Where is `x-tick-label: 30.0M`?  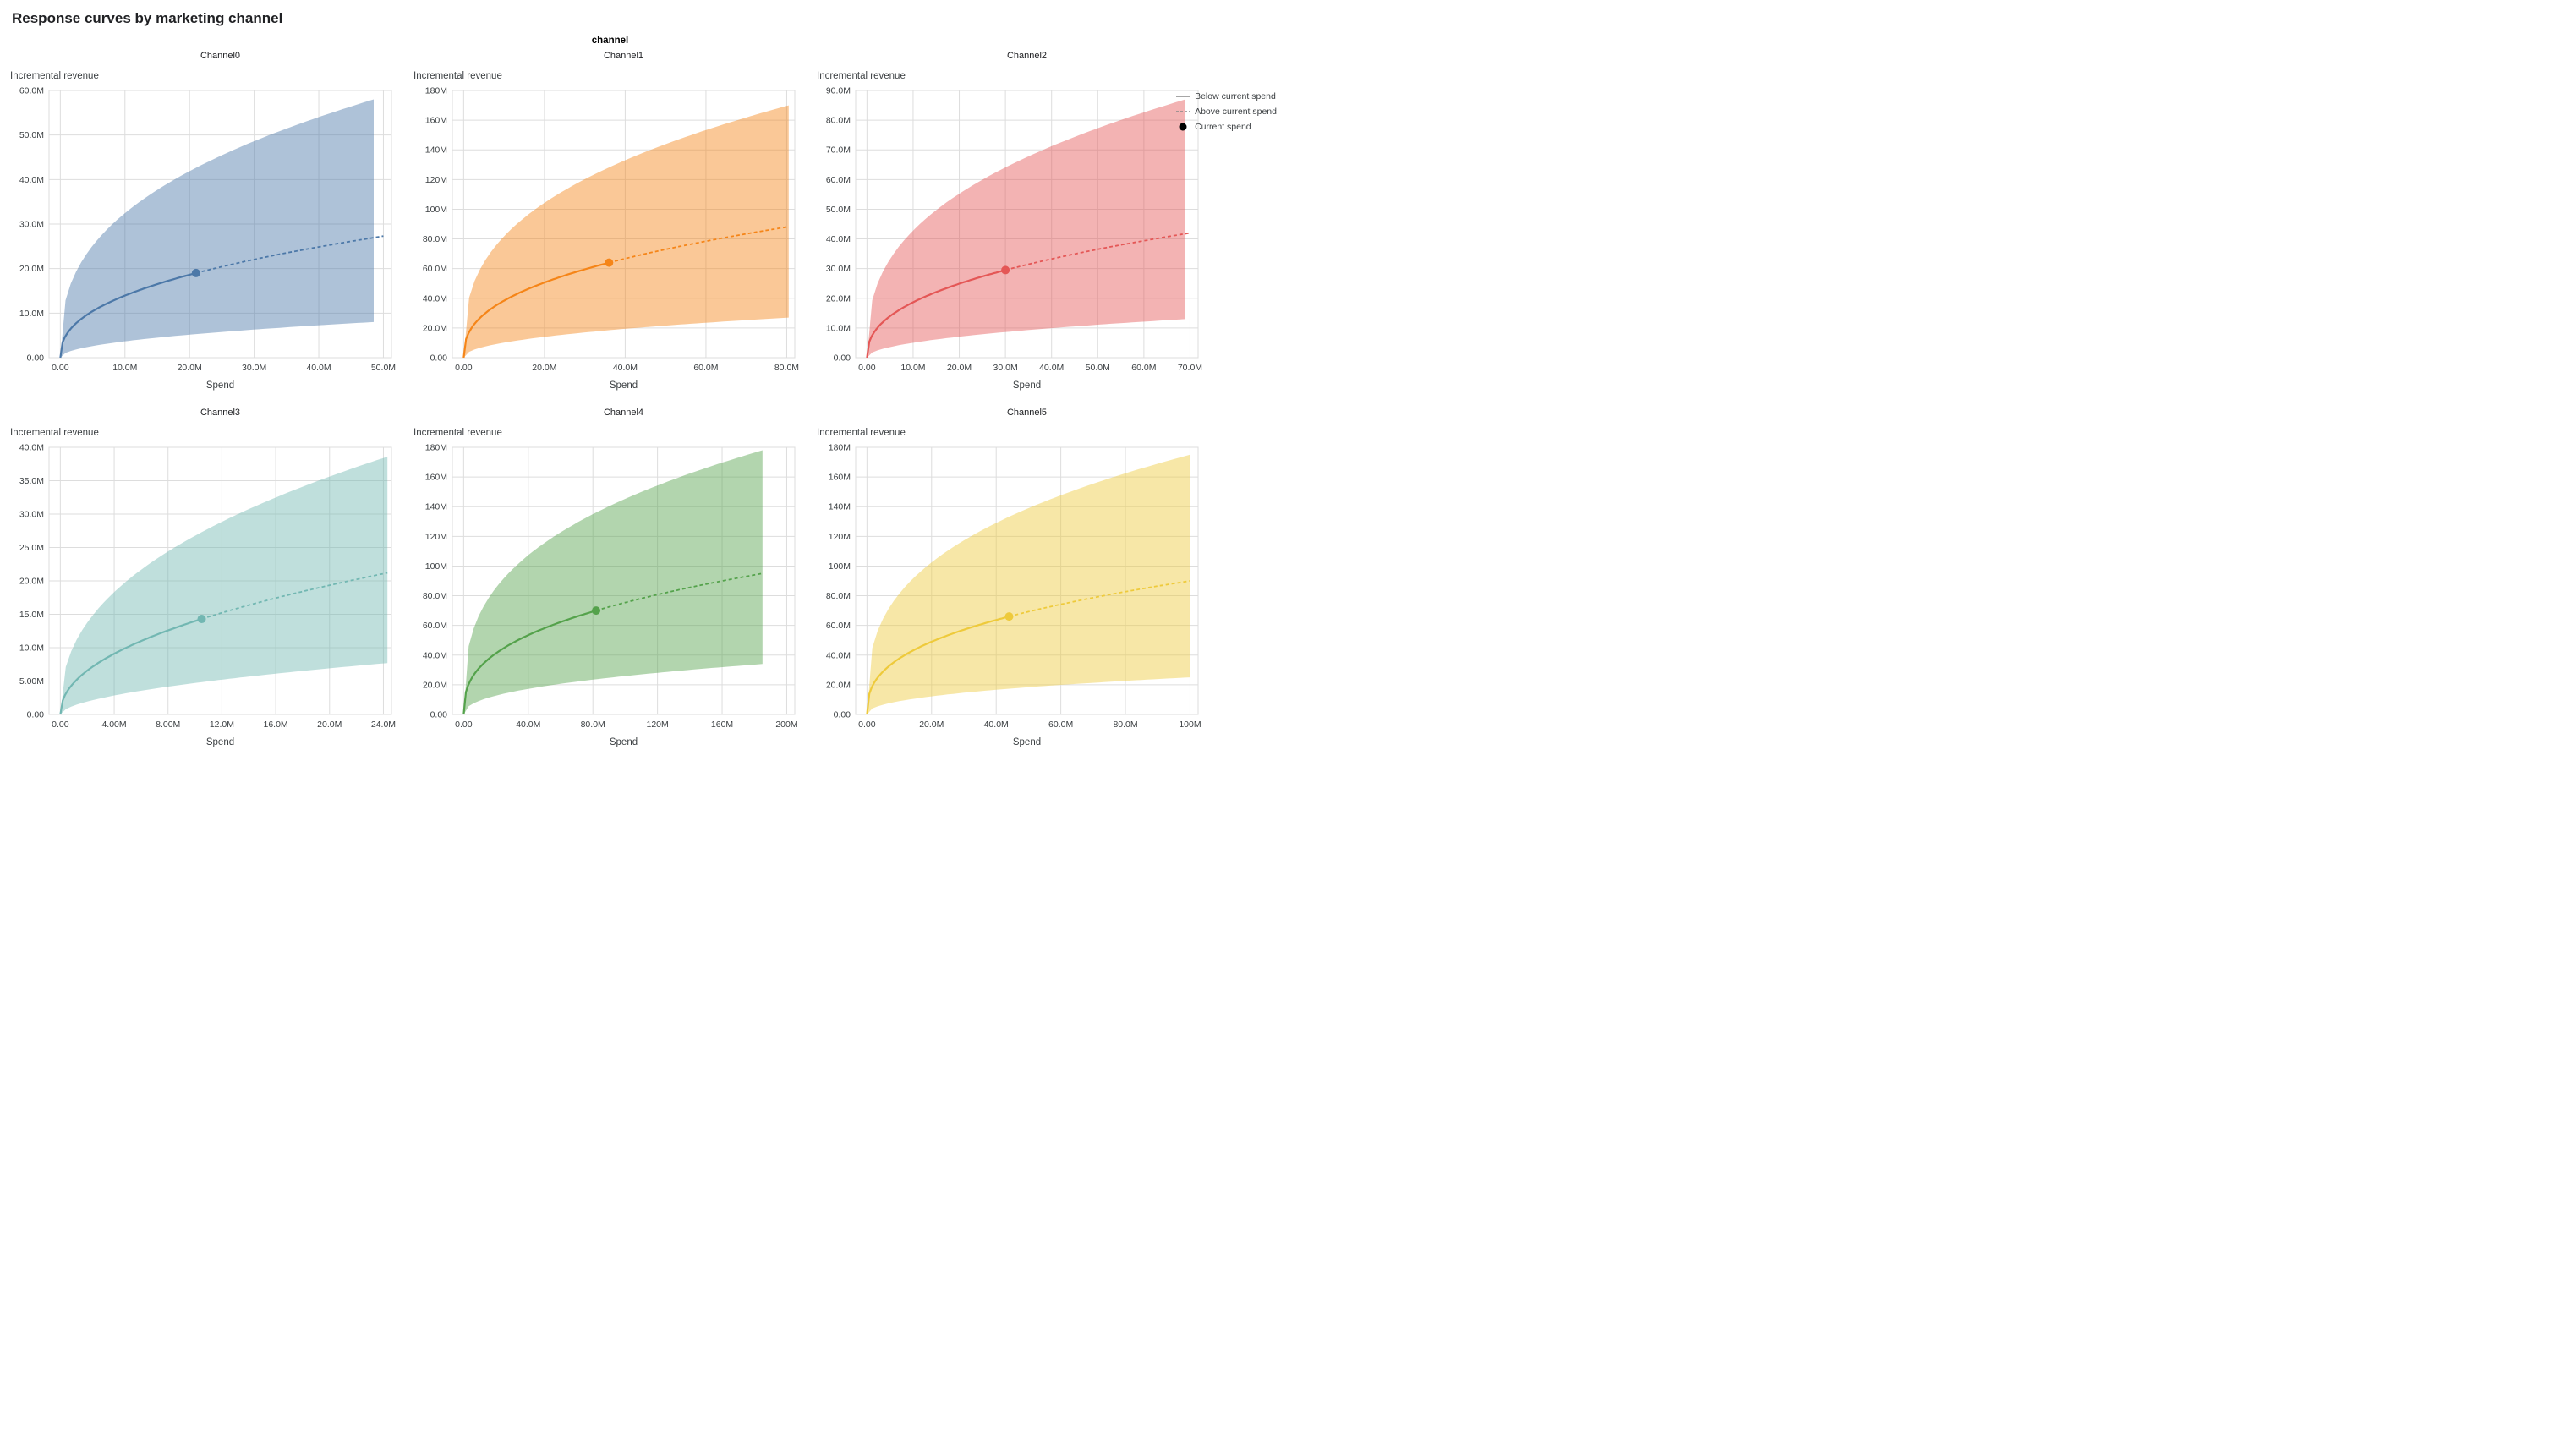 x-tick-label: 30.0M is located at coordinates (254, 368).